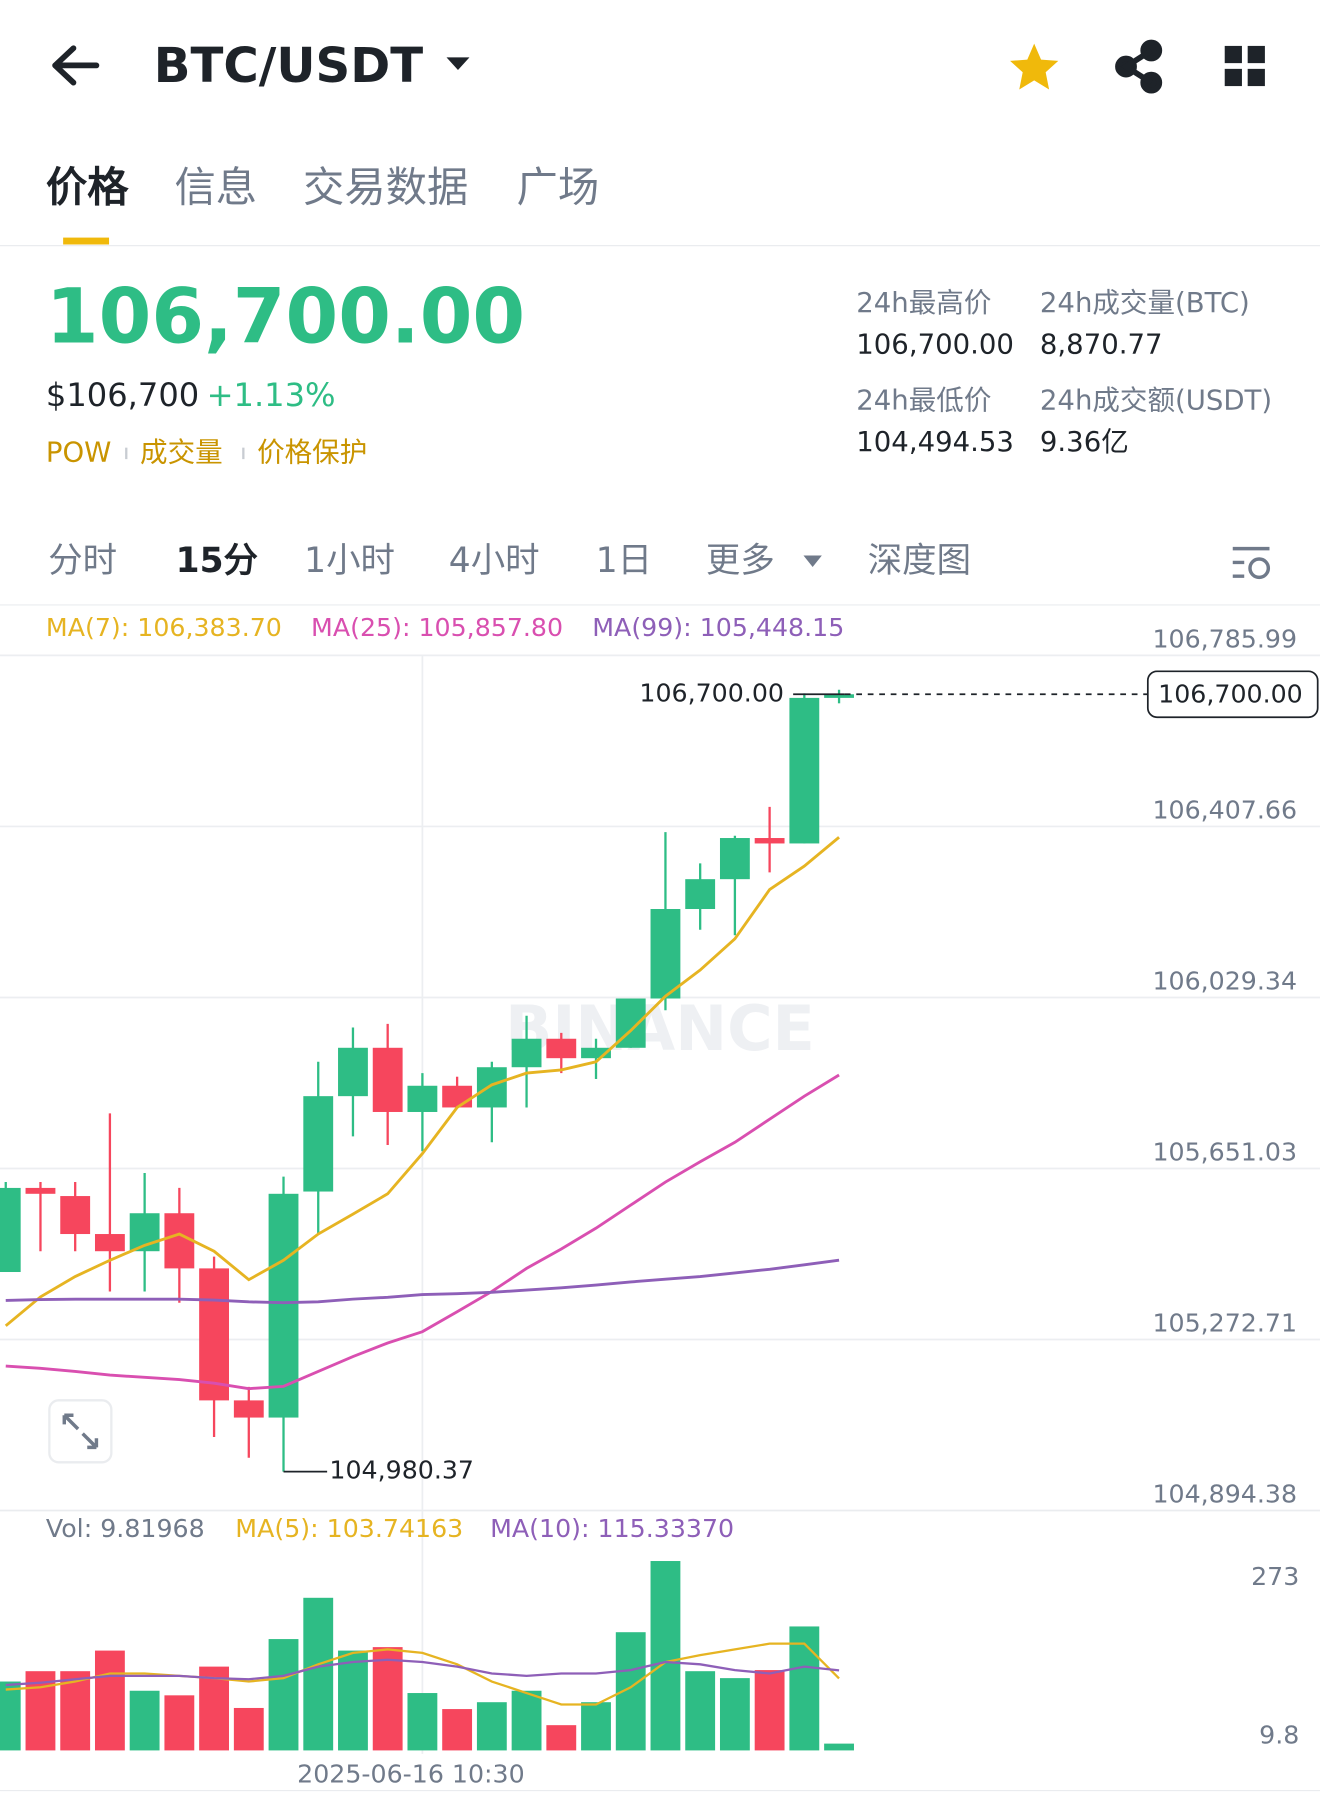  Describe the element at coordinates (285, 316) in the screenshot. I see `last-price: 106,700.00` at that location.